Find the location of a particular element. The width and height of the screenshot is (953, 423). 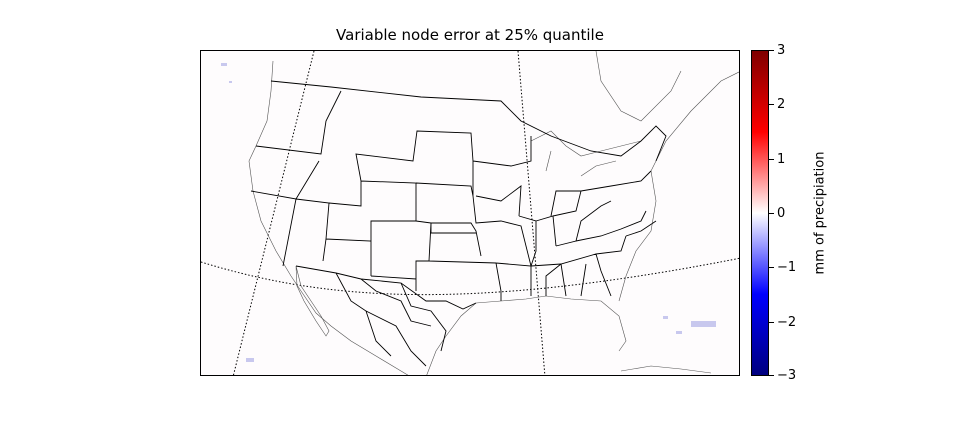

gridline-parallel is located at coordinates (470, 276).